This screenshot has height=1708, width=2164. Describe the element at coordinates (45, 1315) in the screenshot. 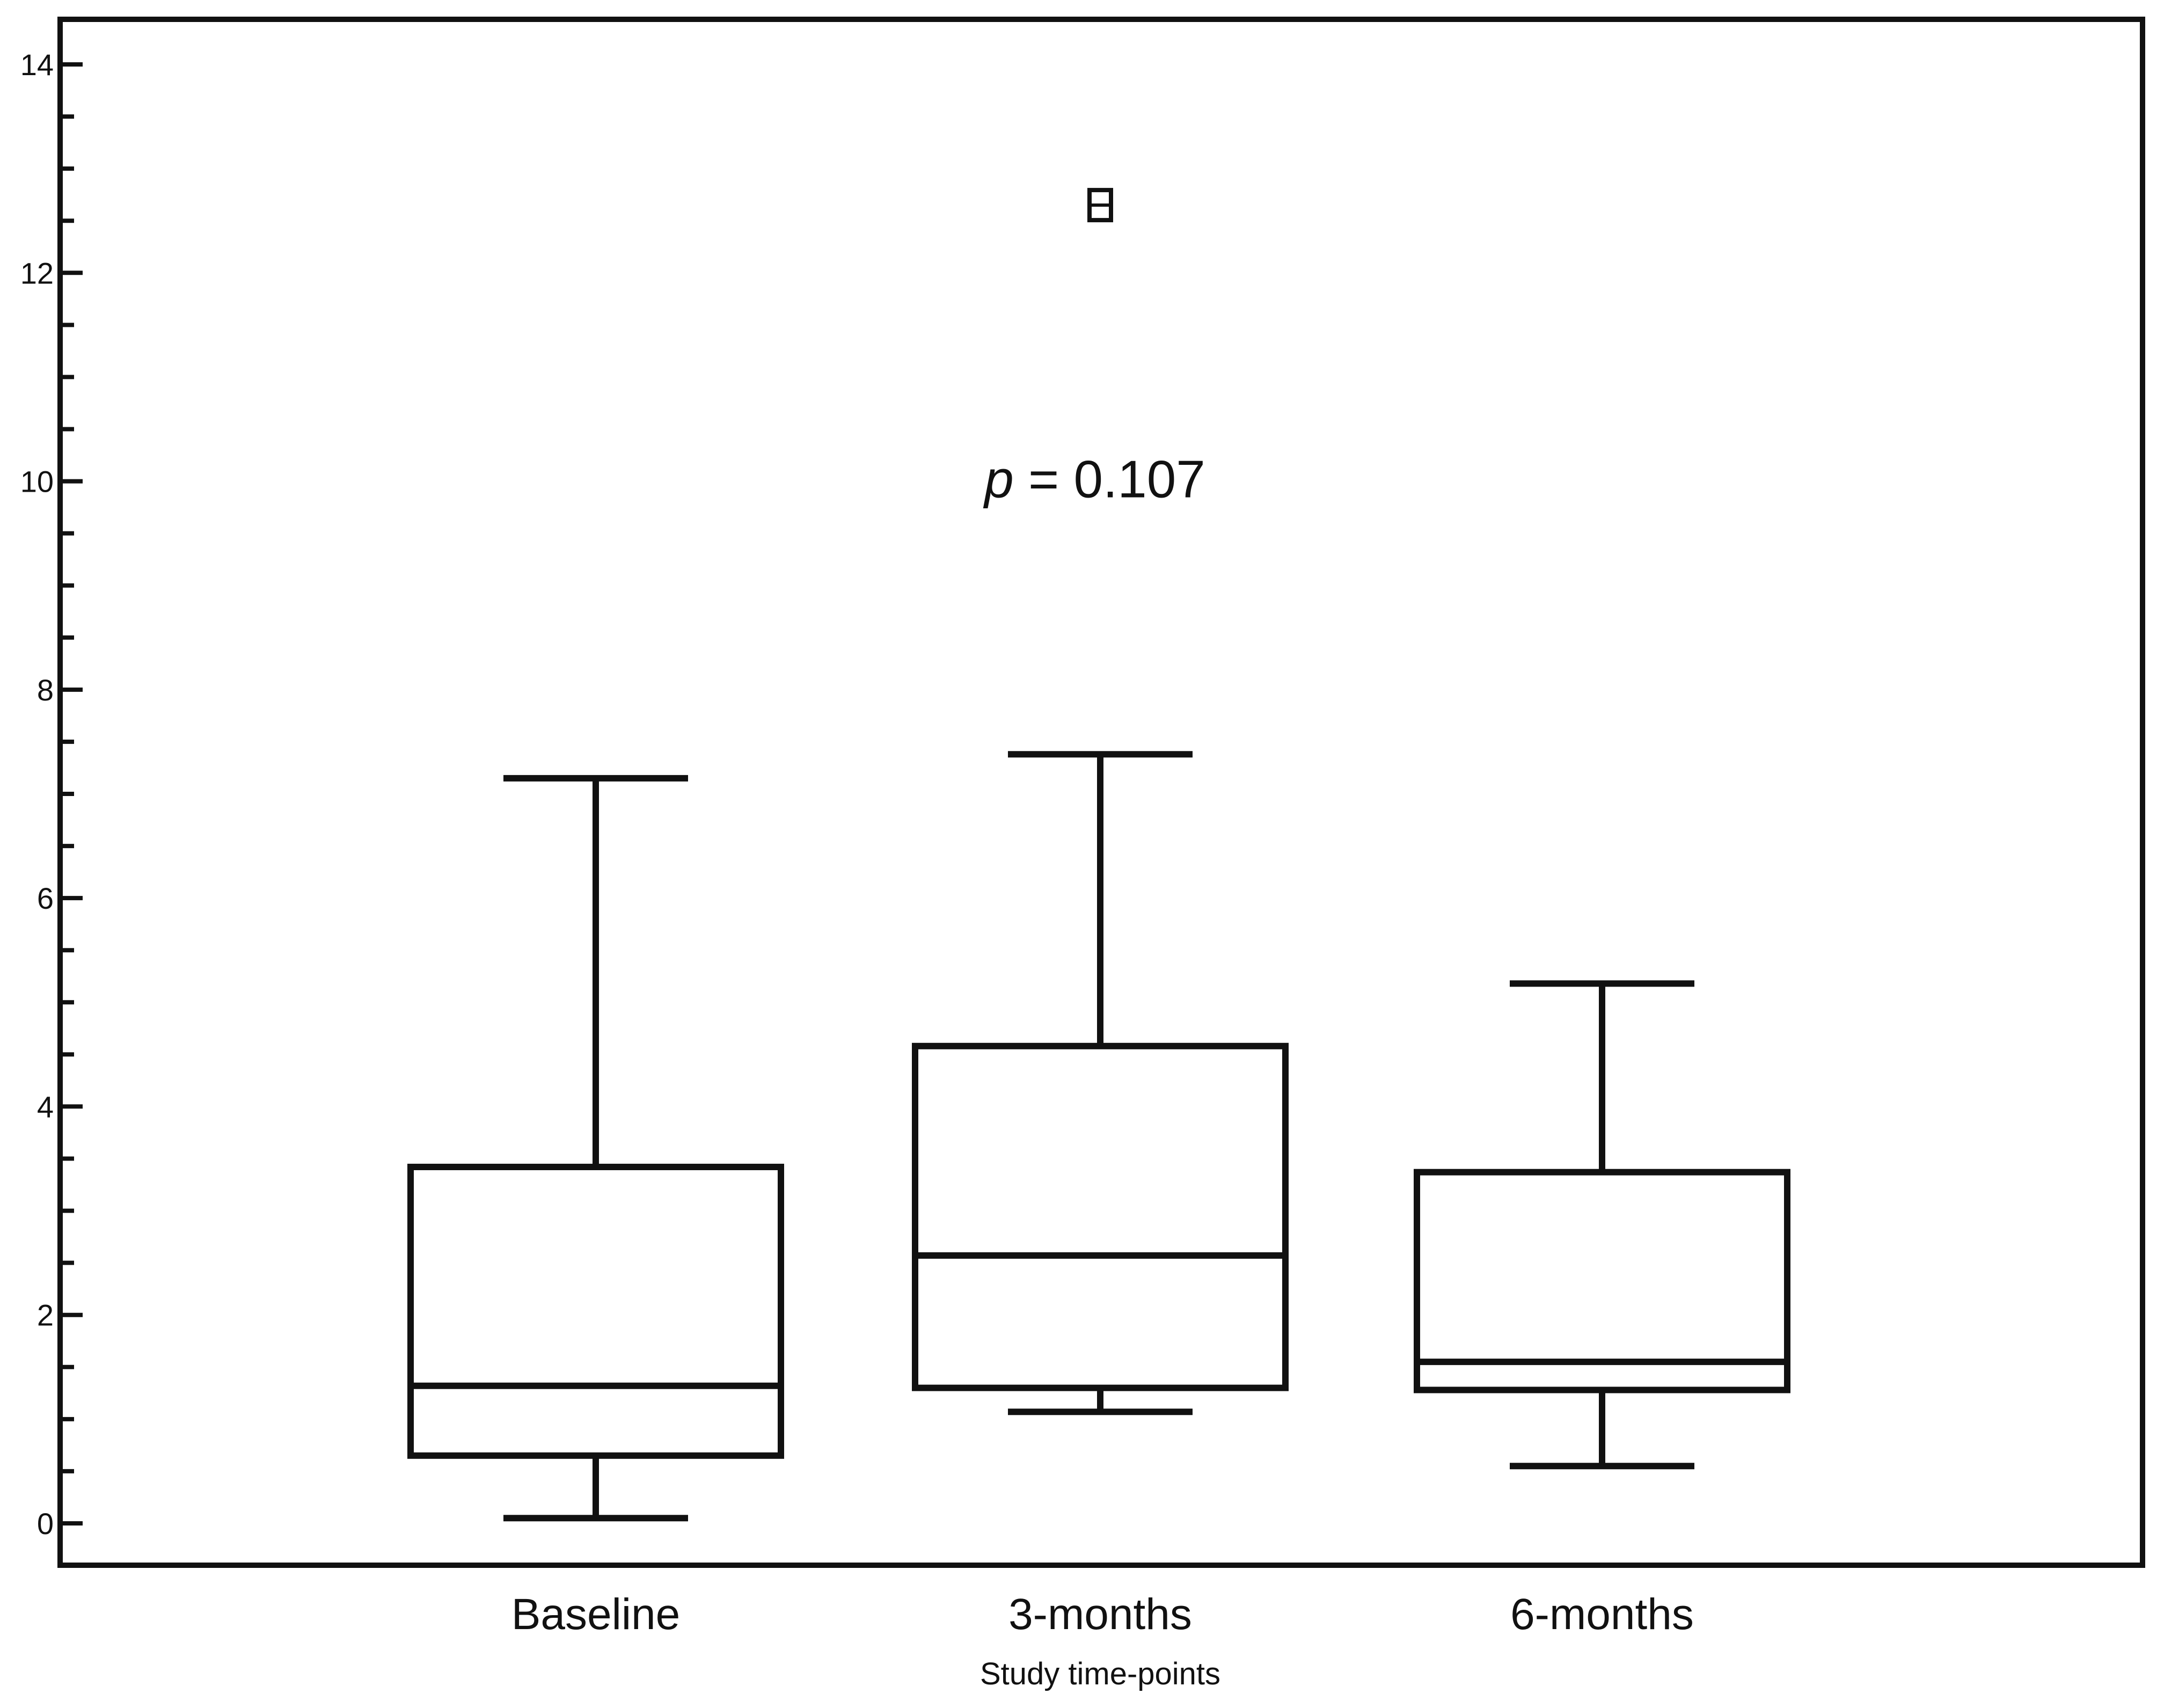

I see `y-tick-label: 2` at that location.